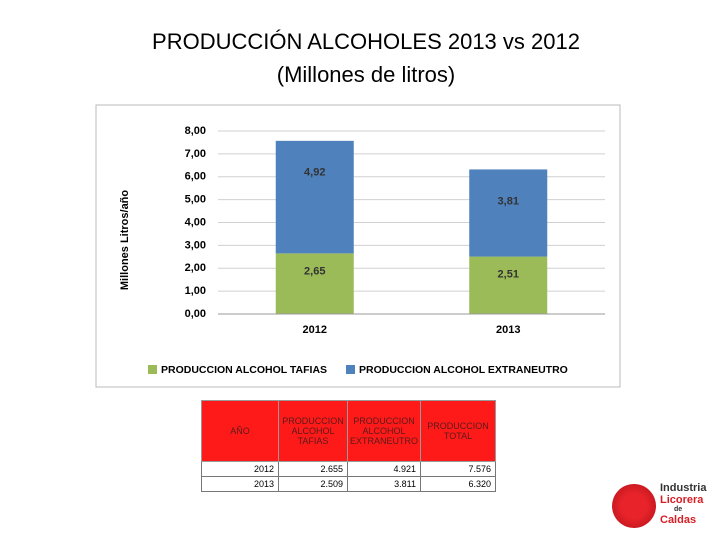 The height and width of the screenshot is (540, 720). What do you see at coordinates (384, 469) in the screenshot?
I see `table-cell: 4.921` at bounding box center [384, 469].